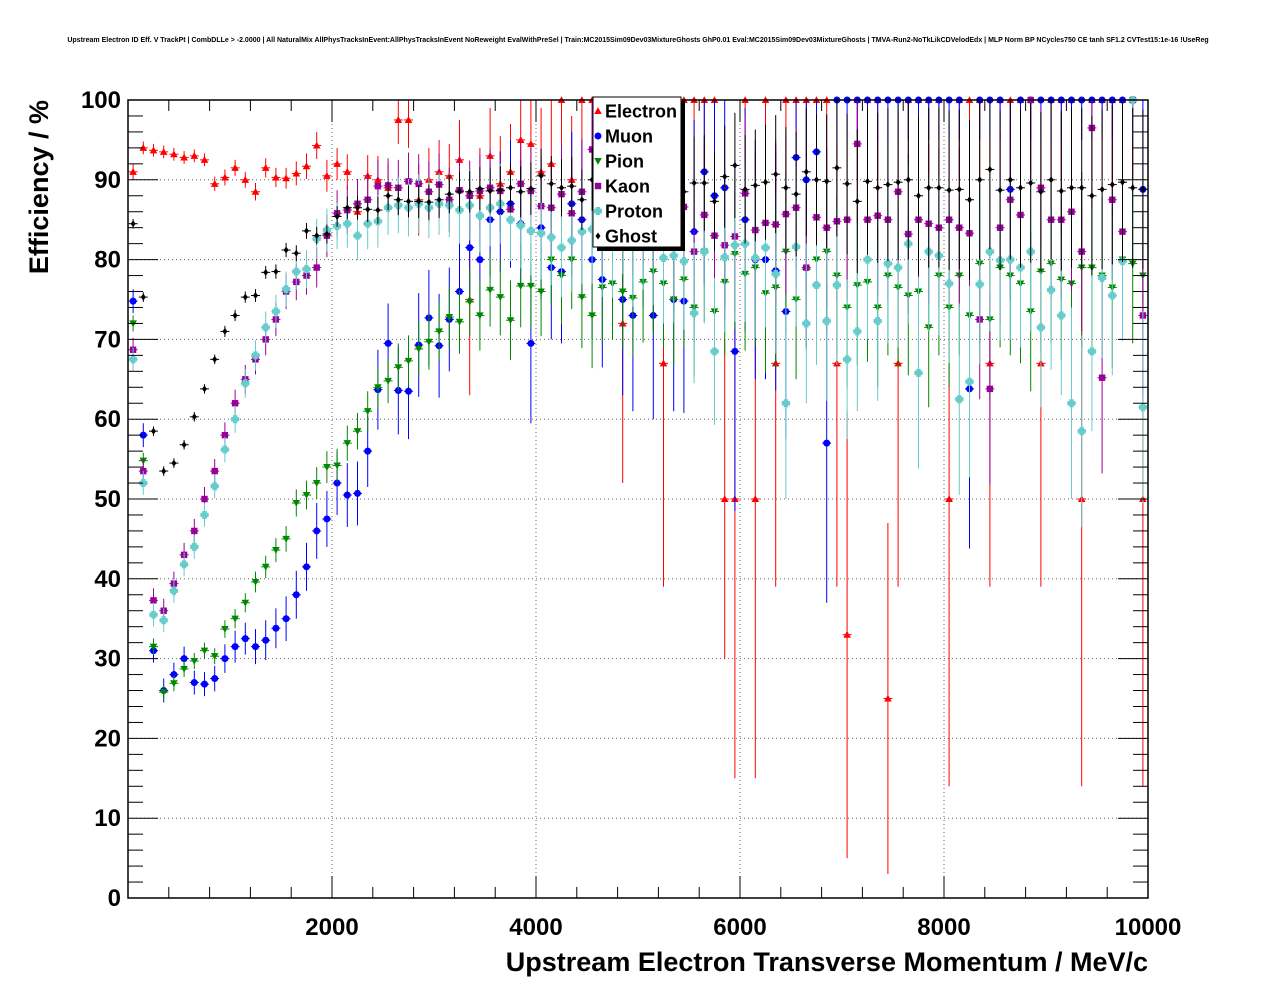 Image resolution: width=1276 pixels, height=996 pixels. I want to click on legend-entry-ghost: Ghost, so click(626, 237).